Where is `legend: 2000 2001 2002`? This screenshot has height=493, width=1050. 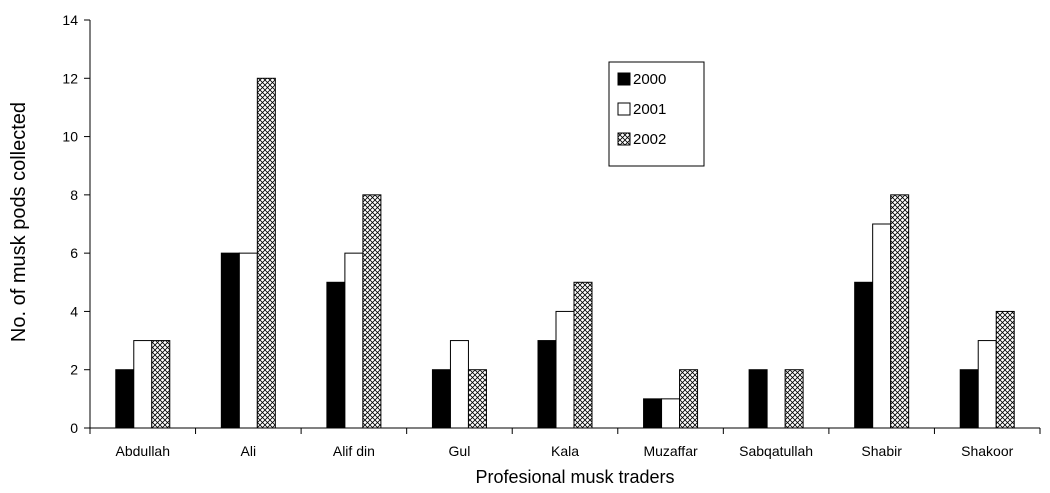 legend: 2000 2001 2002 is located at coordinates (656, 114).